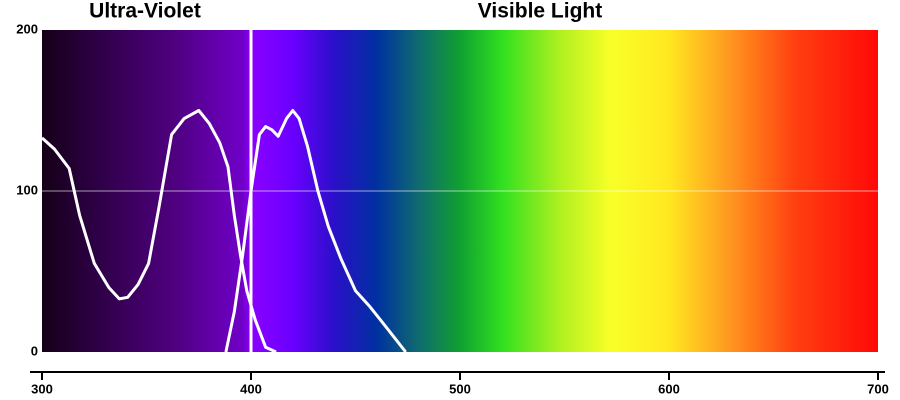  What do you see at coordinates (251, 388) in the screenshot?
I see `x-tick-label: 400` at bounding box center [251, 388].